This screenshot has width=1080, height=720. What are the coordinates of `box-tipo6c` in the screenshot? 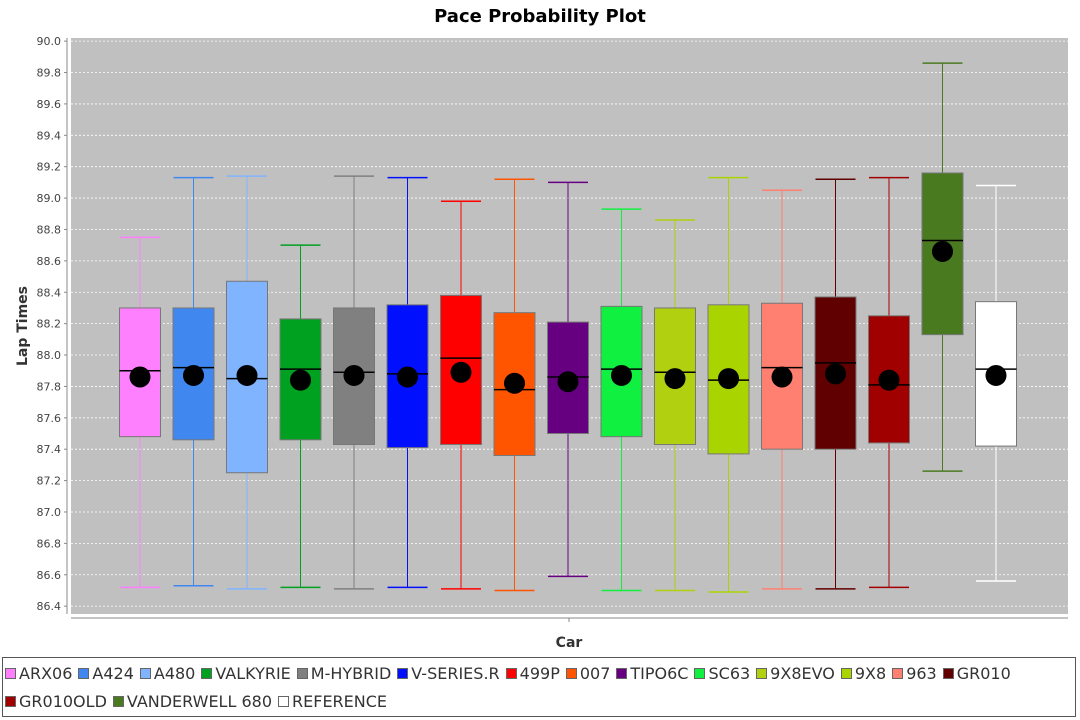 It's located at (568, 379).